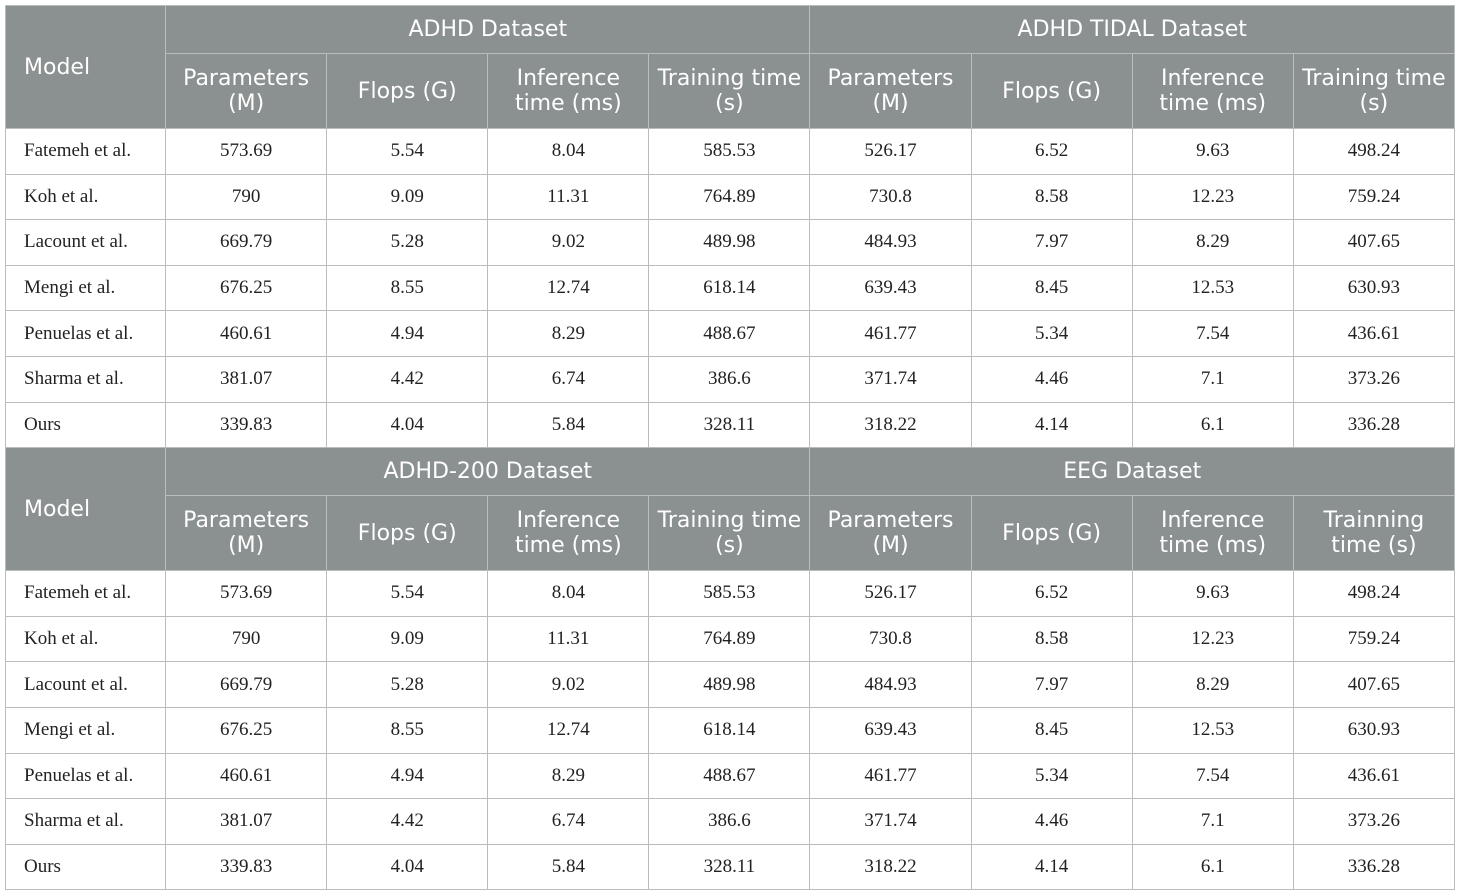 The height and width of the screenshot is (890, 1461). I want to click on metric-value-cell: 6.52, so click(1051, 151).